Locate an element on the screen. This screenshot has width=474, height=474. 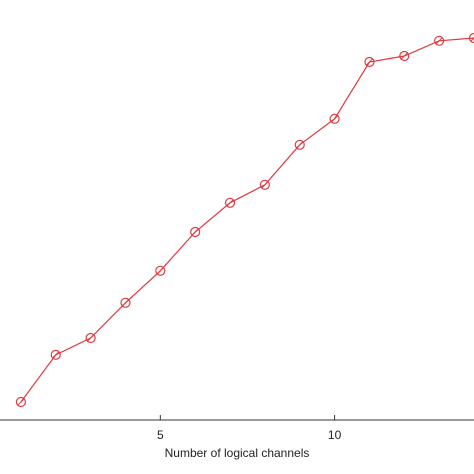
x-tick-label: 10 is located at coordinates (335, 435).